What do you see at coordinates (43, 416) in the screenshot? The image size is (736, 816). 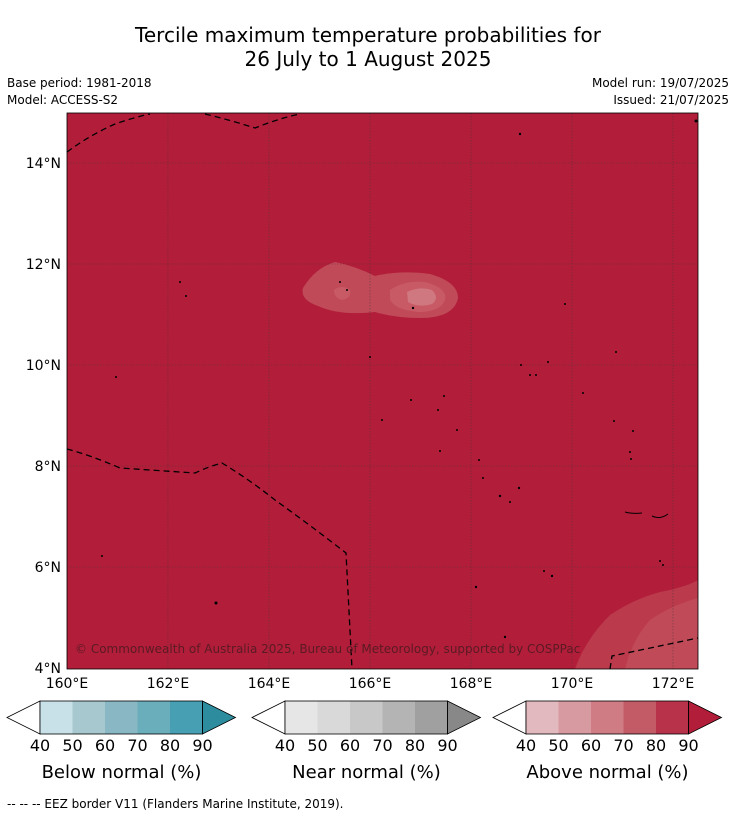 I see `lat-axis: 14°N 12°N 10°N 8°N 6°N 4°N` at bounding box center [43, 416].